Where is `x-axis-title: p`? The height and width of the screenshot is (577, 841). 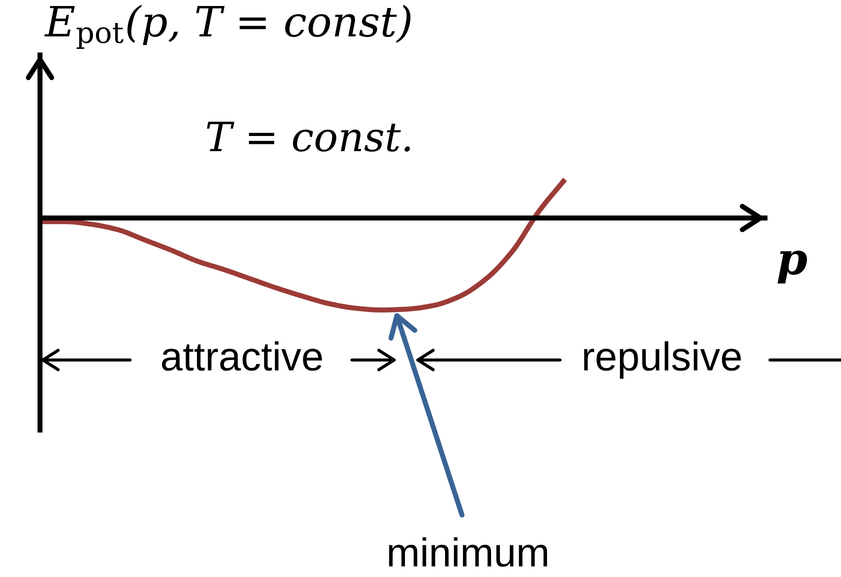 x-axis-title: p is located at coordinates (792, 267).